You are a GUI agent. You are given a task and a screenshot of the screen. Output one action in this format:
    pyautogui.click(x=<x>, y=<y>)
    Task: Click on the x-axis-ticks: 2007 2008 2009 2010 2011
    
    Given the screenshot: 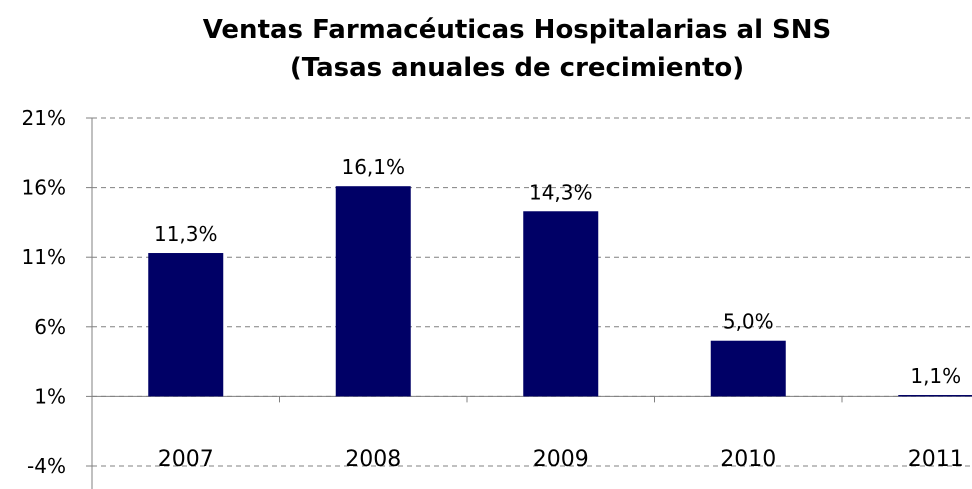 What is the action you would take?
    pyautogui.click(x=561, y=459)
    